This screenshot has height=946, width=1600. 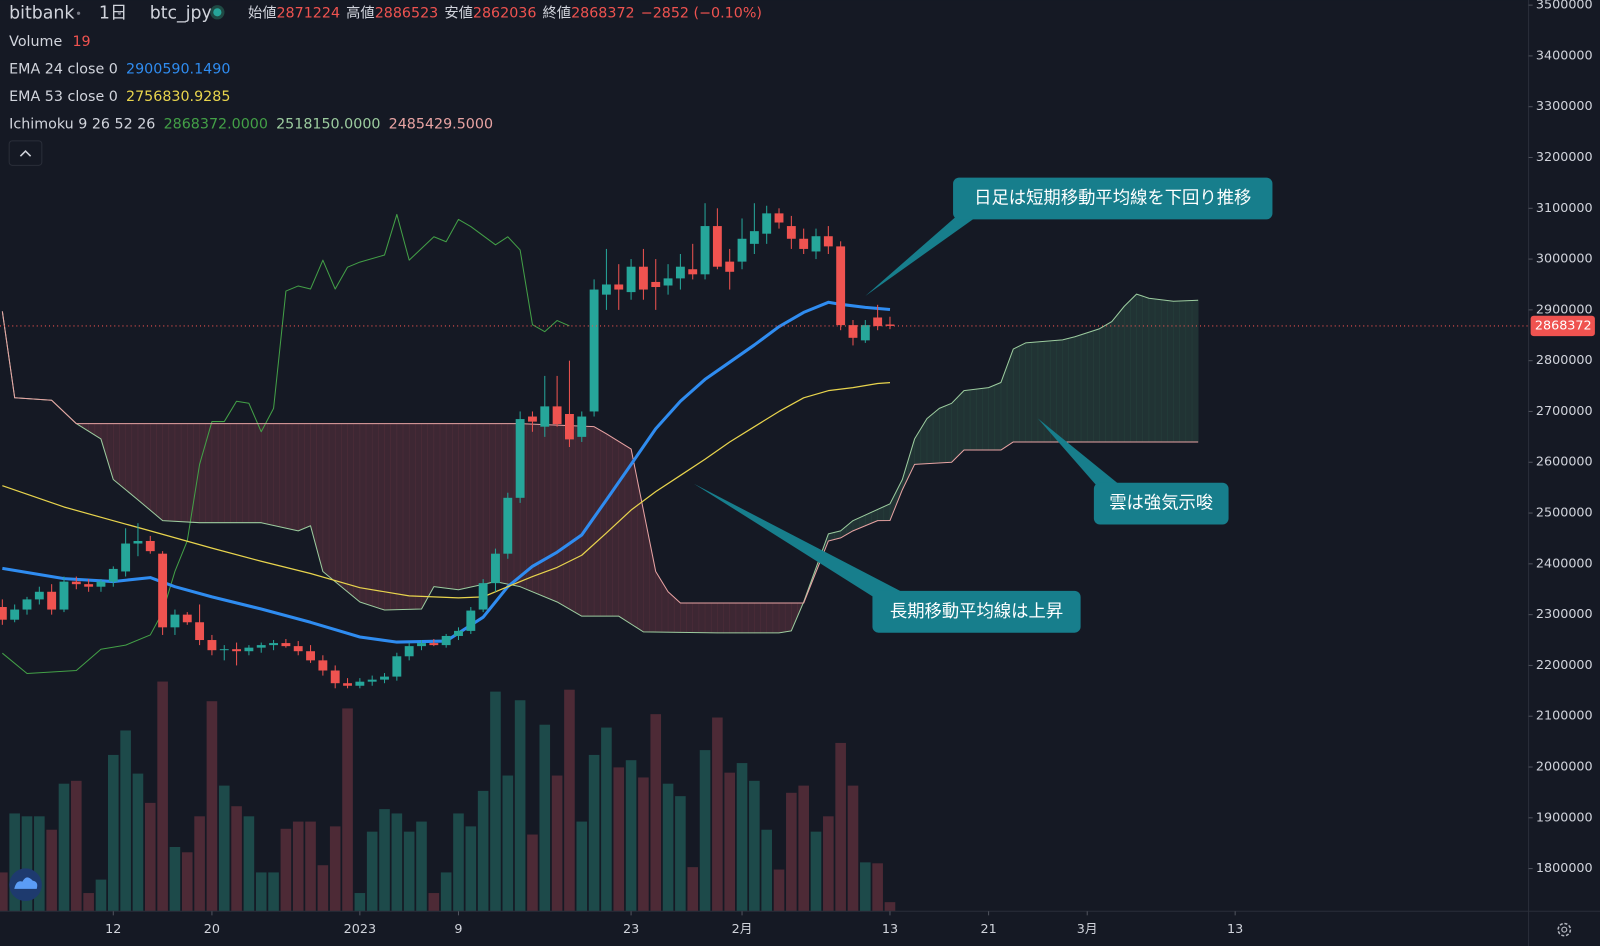 I want to click on ohlc-label: 高値, so click(x=360, y=12).